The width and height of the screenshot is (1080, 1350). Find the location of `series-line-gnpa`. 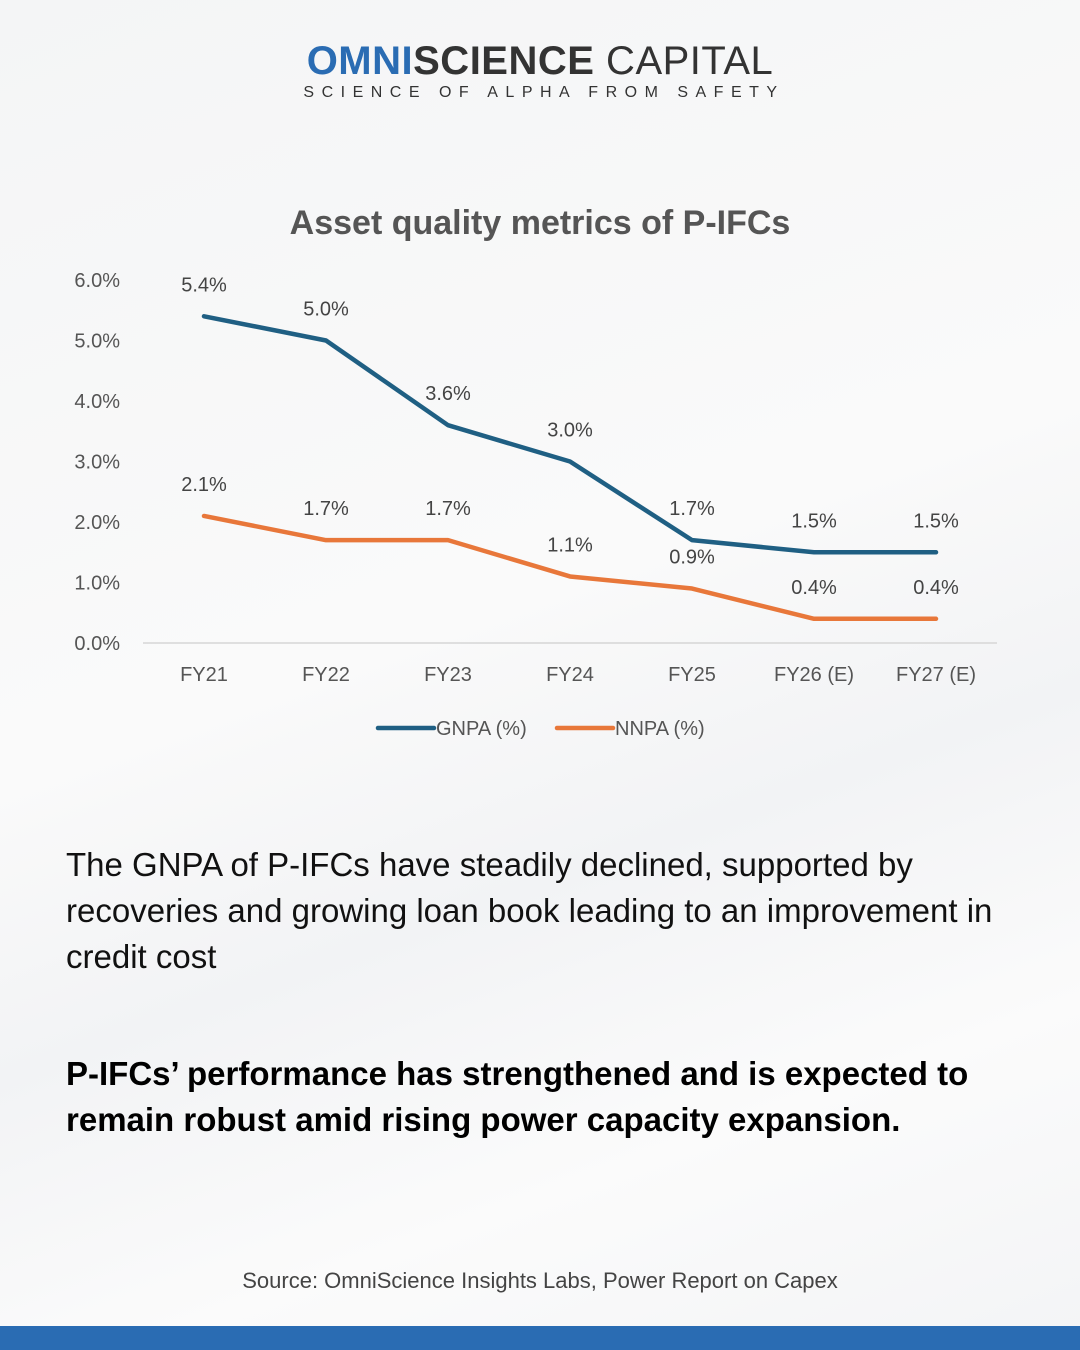

series-line-gnpa is located at coordinates (570, 434).